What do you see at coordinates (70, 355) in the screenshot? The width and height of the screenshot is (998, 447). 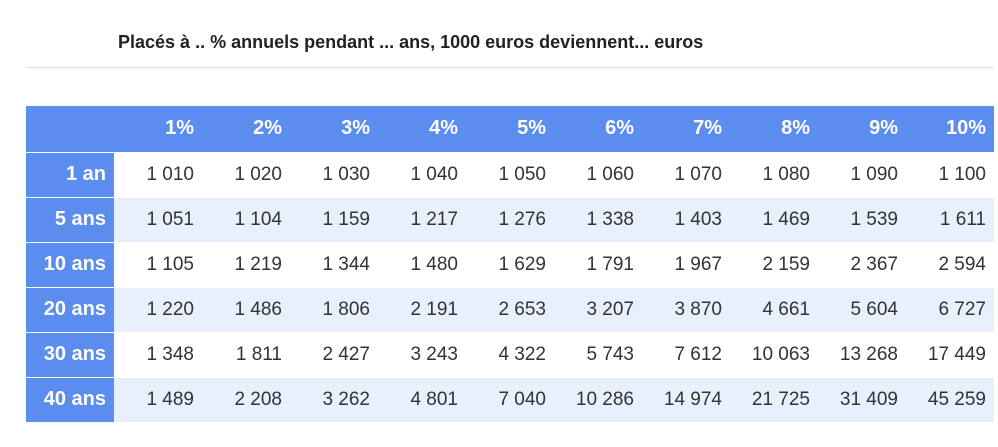 I see `row-label: 30 ans` at bounding box center [70, 355].